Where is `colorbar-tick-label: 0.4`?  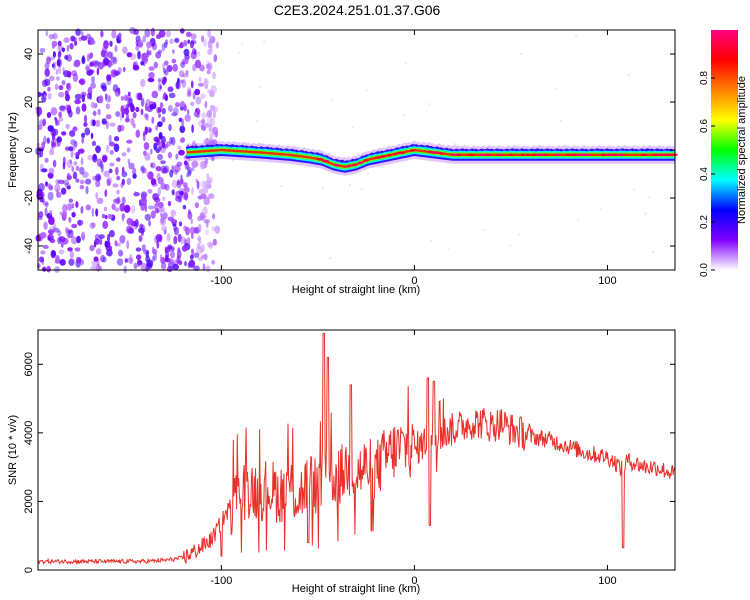 colorbar-tick-label: 0.4 is located at coordinates (704, 174).